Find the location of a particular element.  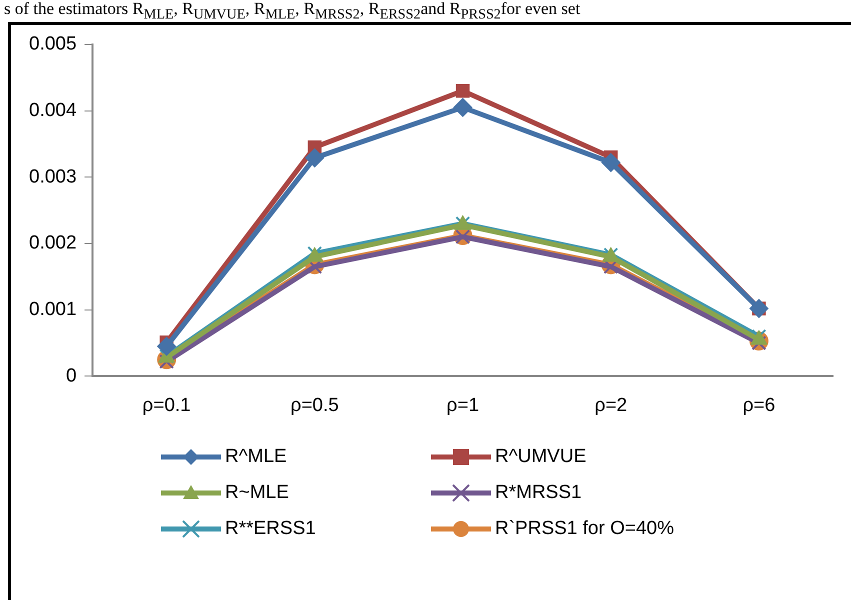

y-tick-label: 0.003 is located at coordinates (53, 177).